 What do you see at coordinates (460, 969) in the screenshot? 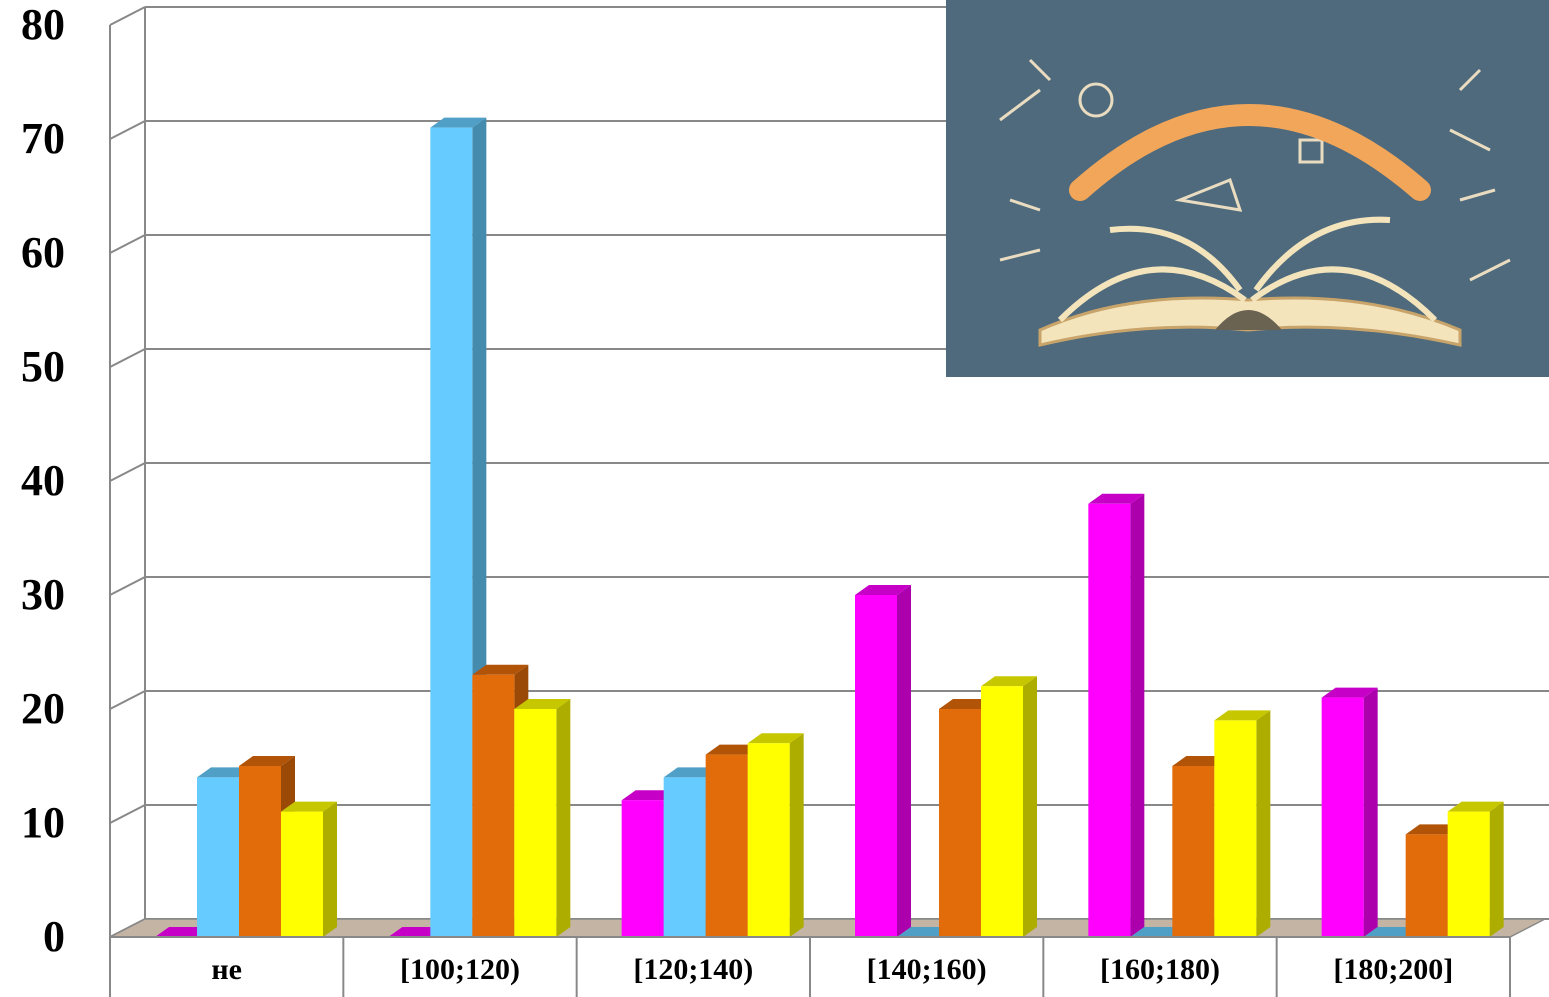
I see `x-tick-label: [100;120)` at bounding box center [460, 969].